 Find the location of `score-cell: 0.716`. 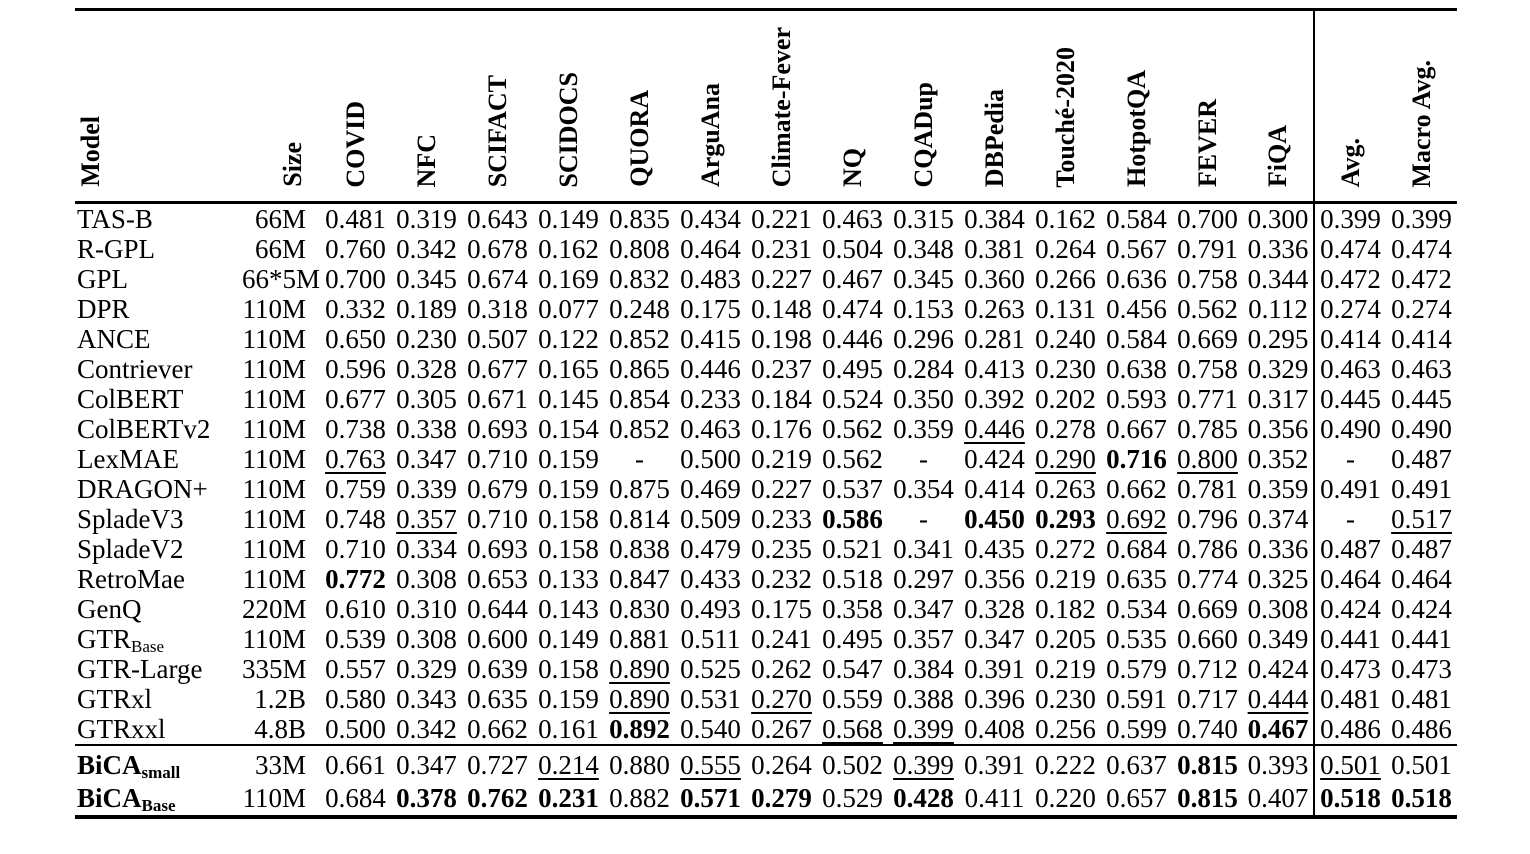

score-cell: 0.716 is located at coordinates (1136, 459).